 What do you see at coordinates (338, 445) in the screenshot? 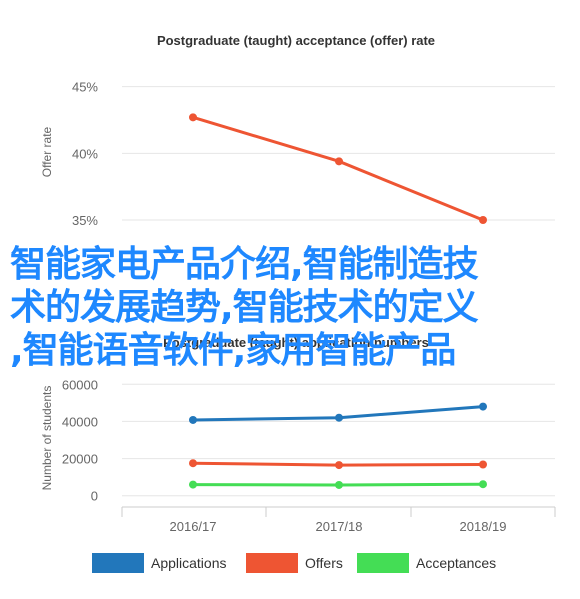
I see `chart-2-series` at bounding box center [338, 445].